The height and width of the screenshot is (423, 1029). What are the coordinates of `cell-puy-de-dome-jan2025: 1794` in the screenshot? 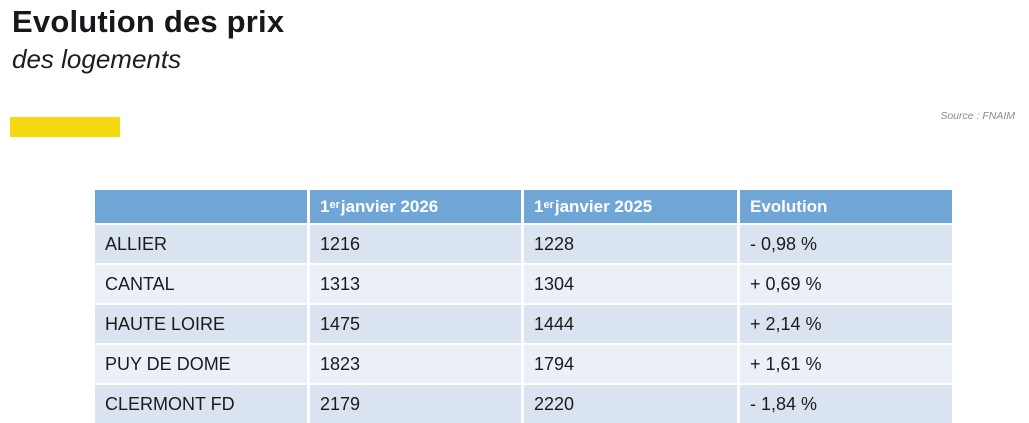 It's located at (630, 364).